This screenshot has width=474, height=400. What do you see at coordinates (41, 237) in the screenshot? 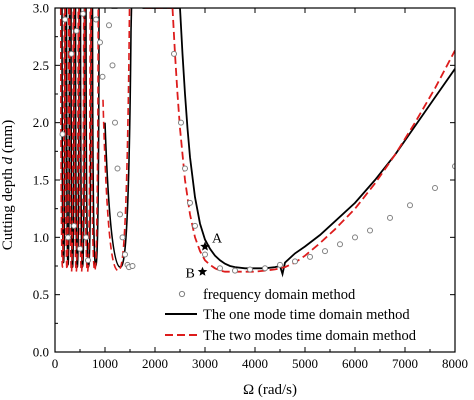
I see `y-tick-label: 1.0` at bounding box center [41, 237].